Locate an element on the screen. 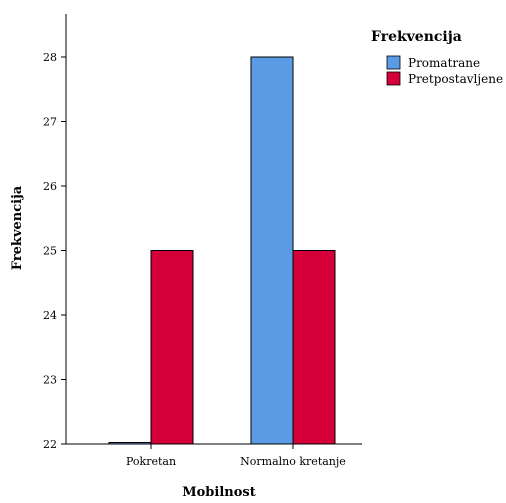 The image size is (506, 503). legend: Frekvencija Promatrane Pretpostavljene is located at coordinates (437, 57).